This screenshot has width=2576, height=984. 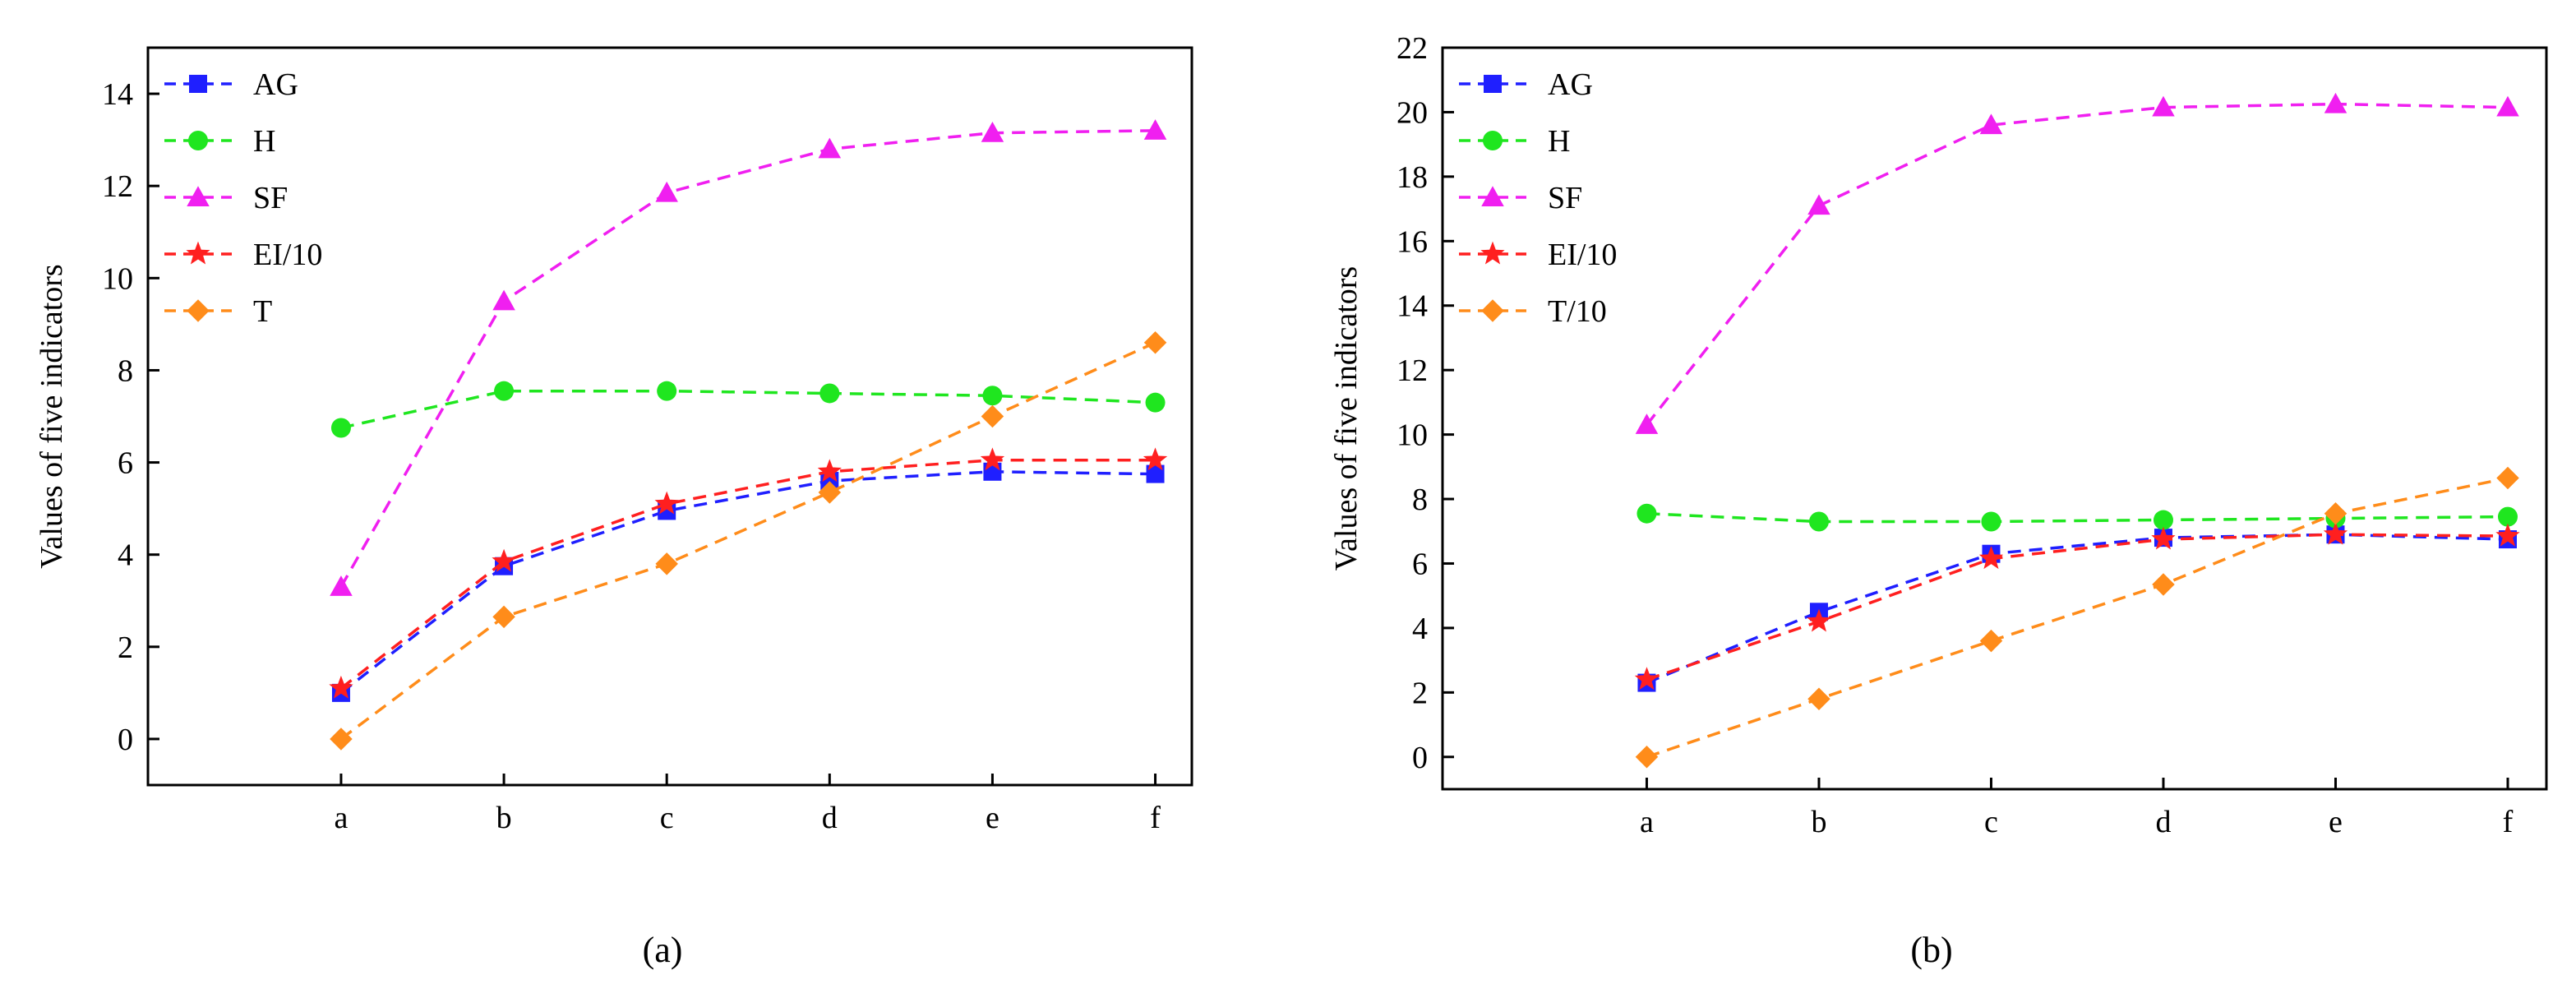 What do you see at coordinates (1931, 950) in the screenshot?
I see `panel-caption-b: (b)` at bounding box center [1931, 950].